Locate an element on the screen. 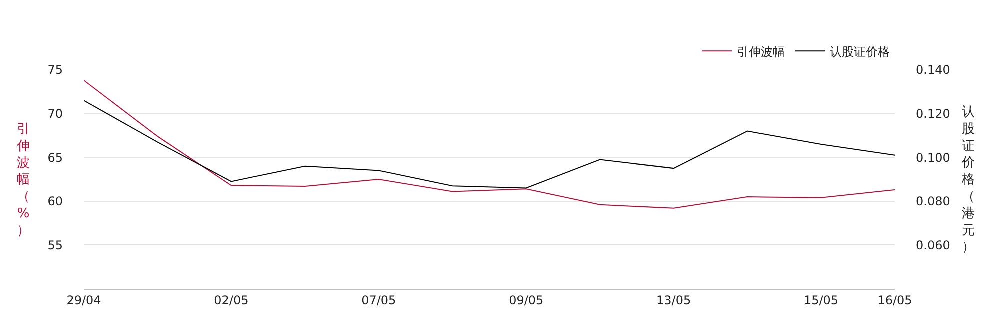 This screenshot has height=324, width=1000. x-tick-label: 07/05 is located at coordinates (379, 300).